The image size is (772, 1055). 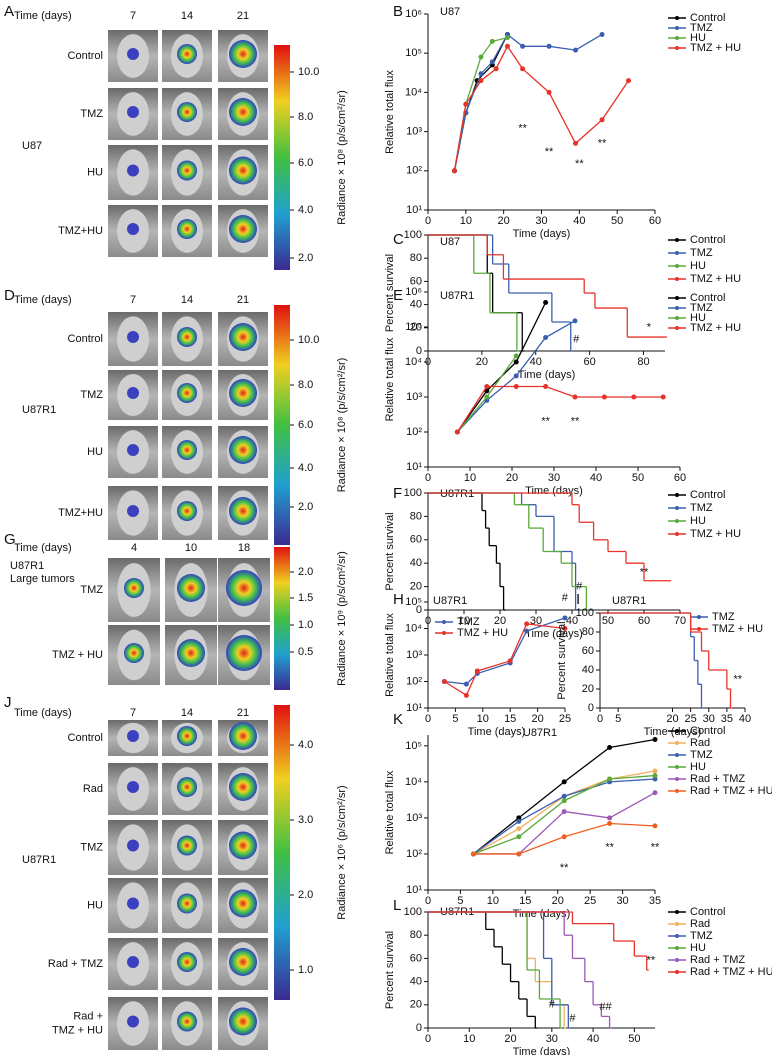 I want to click on row-label: TMZ+HU, so click(x=80, y=231).